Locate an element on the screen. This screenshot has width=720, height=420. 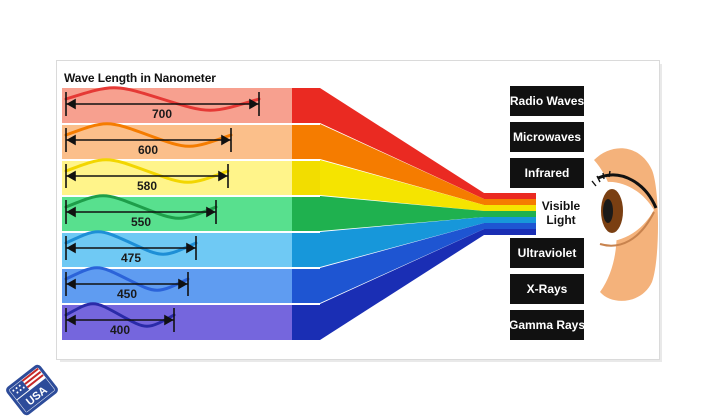
fan-violet is located at coordinates (402, 284).